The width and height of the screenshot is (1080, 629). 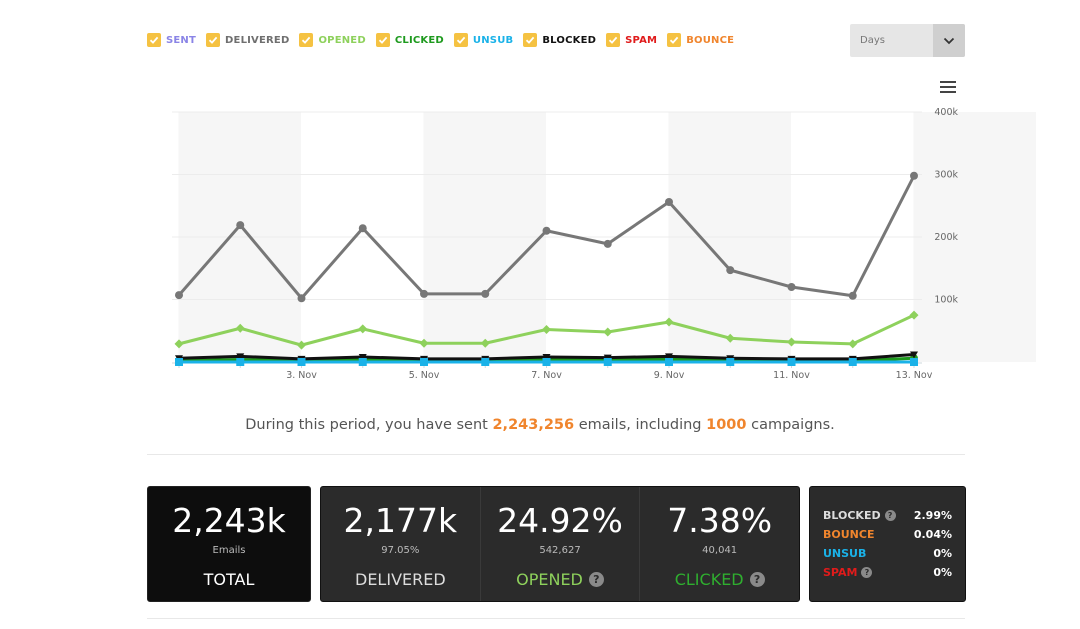 I want to click on legend-label: SENT, so click(x=181, y=40).